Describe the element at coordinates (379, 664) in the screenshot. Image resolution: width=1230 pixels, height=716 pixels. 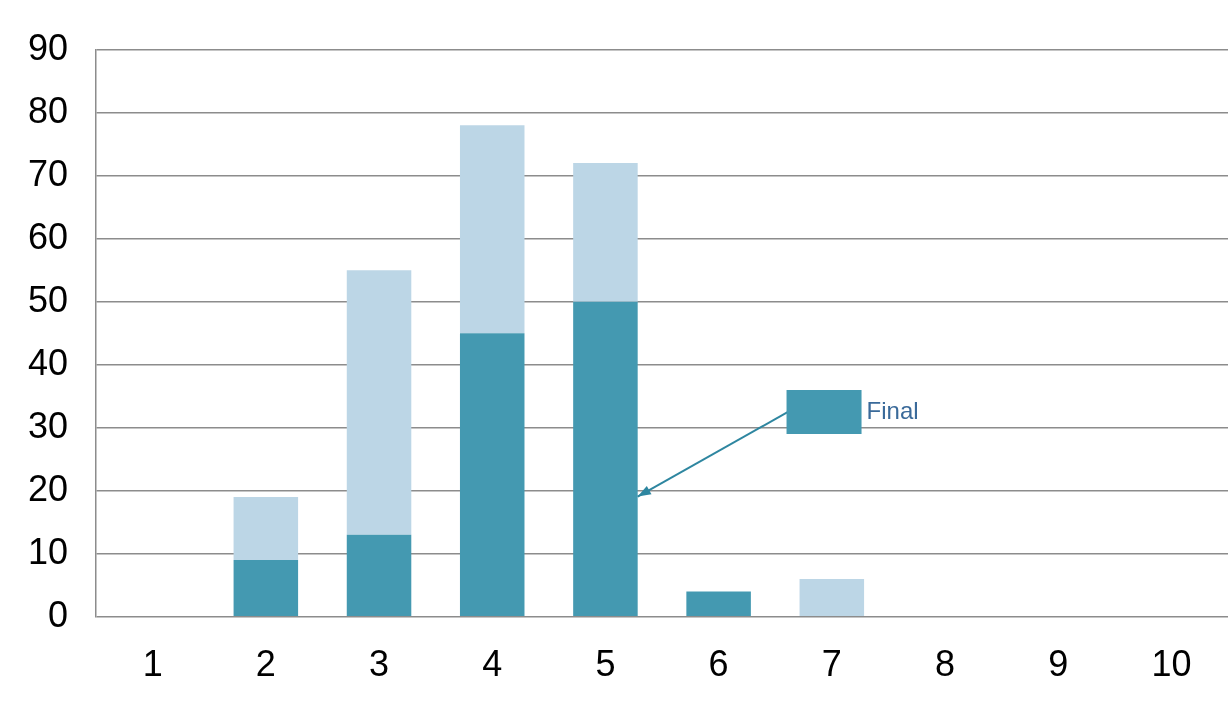
I see `x-tick-label: 3` at that location.